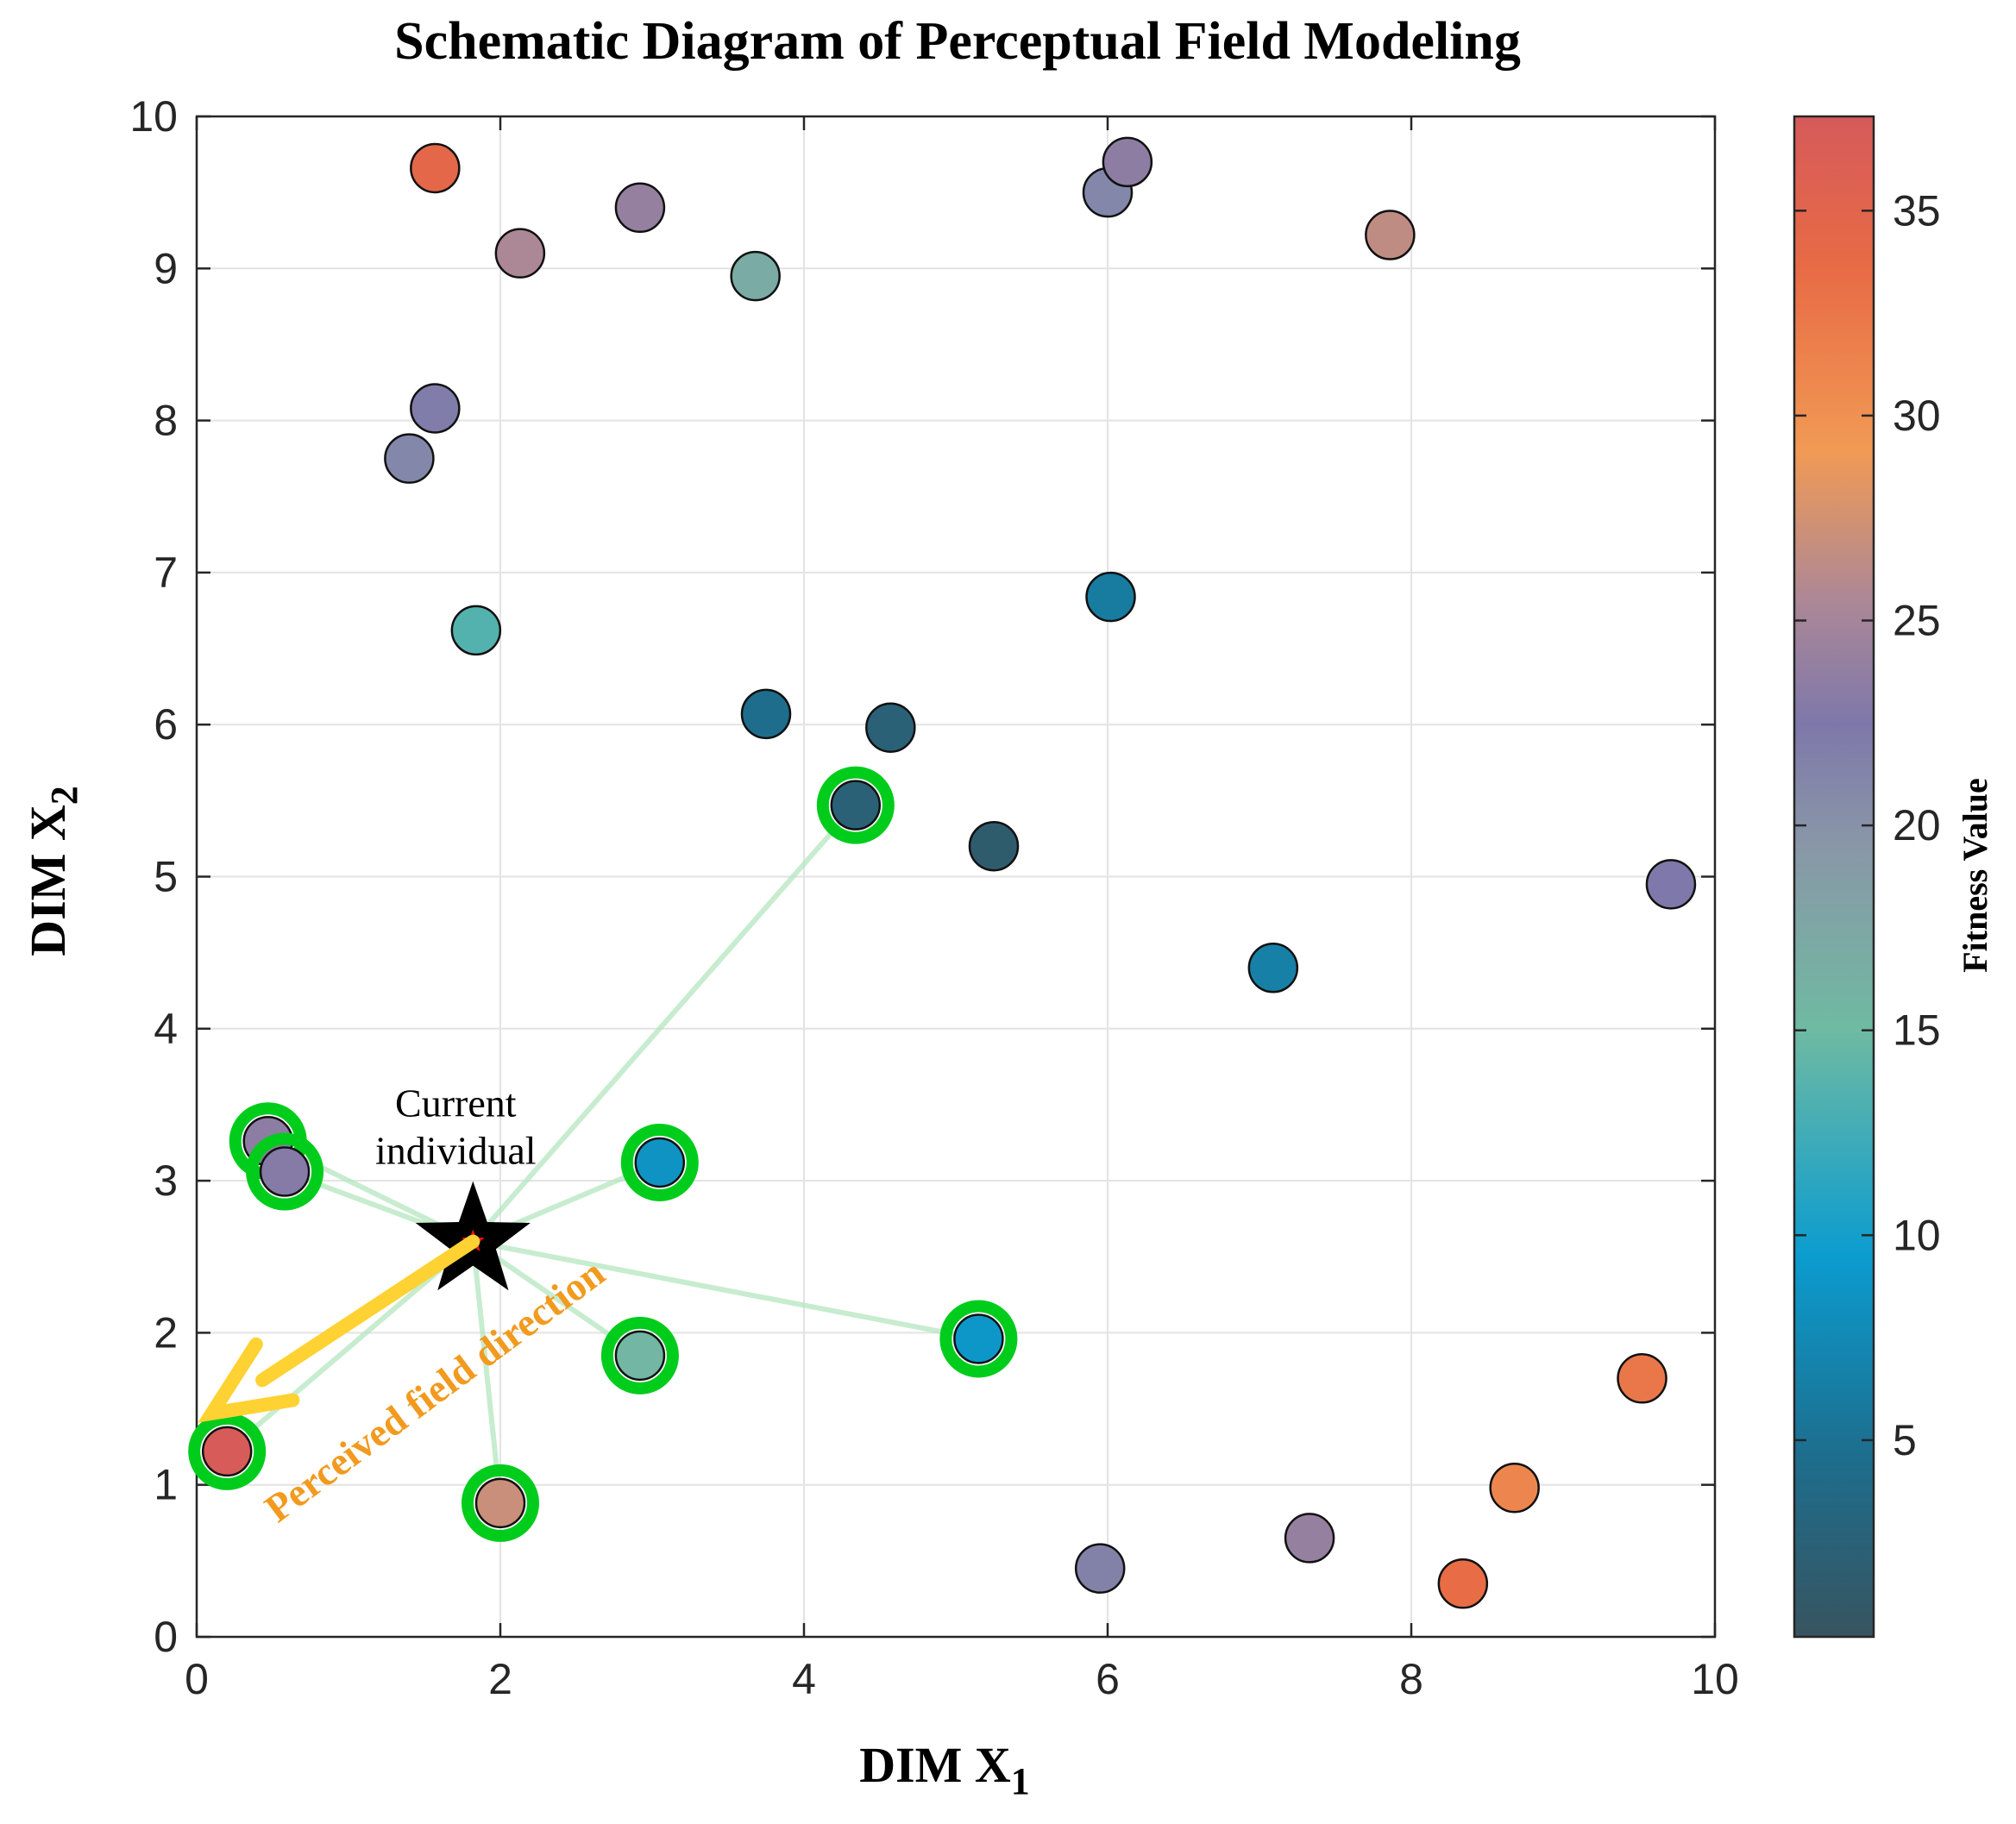  Describe the element at coordinates (367, 1311) in the screenshot. I see `direction-arrow-shaft` at that location.